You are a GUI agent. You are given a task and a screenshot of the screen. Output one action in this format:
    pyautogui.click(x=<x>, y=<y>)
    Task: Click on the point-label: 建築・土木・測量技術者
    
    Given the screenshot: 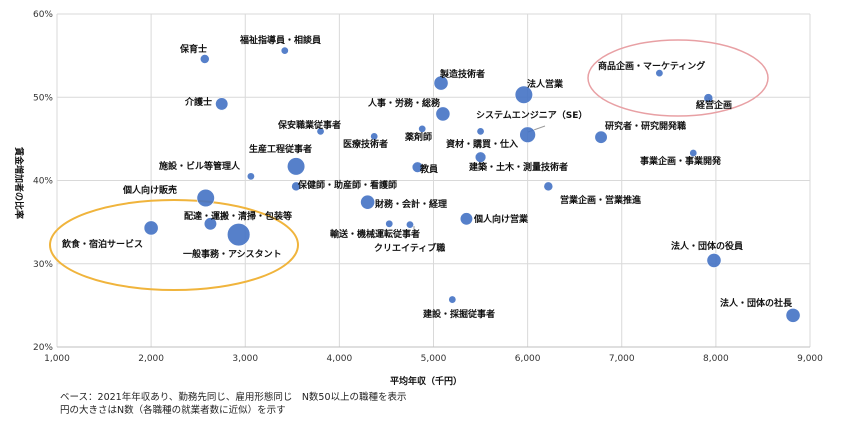 What is the action you would take?
    pyautogui.click(x=518, y=167)
    